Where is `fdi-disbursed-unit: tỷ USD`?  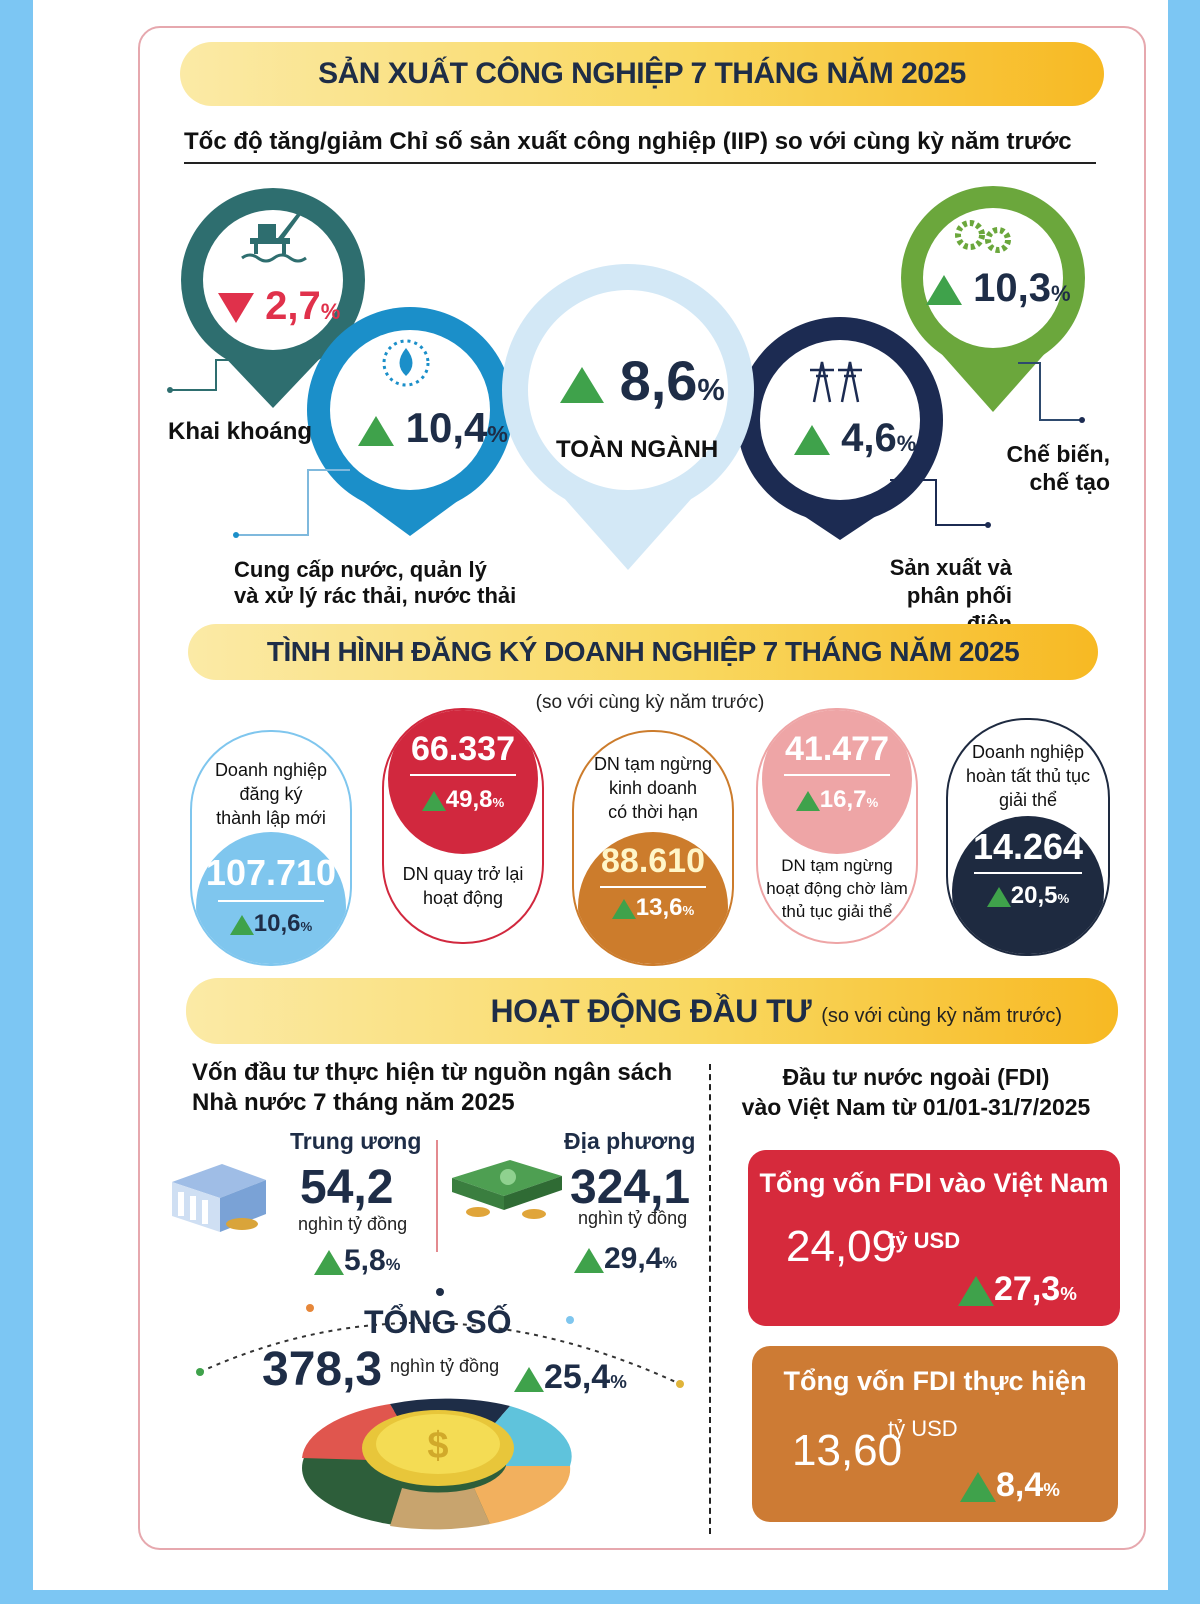 fdi-disbursed-unit: tỷ USD is located at coordinates (923, 1428).